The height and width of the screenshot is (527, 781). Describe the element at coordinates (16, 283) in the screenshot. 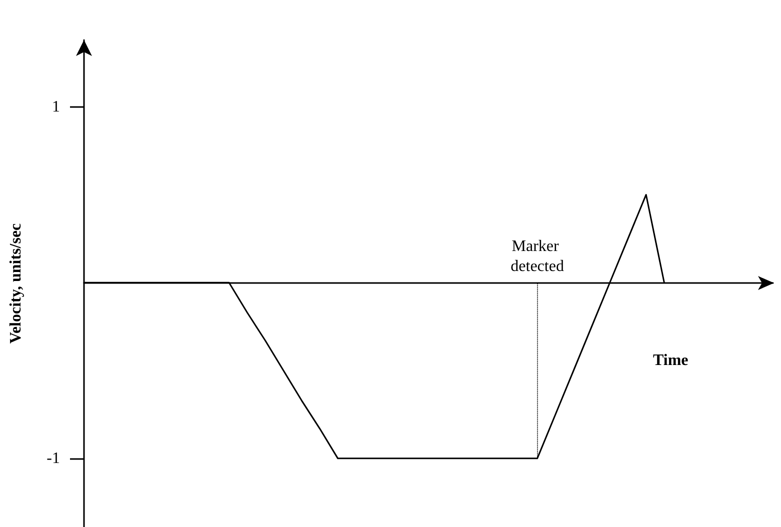

I see `y-axis-title: Velocity, units/sec` at that location.